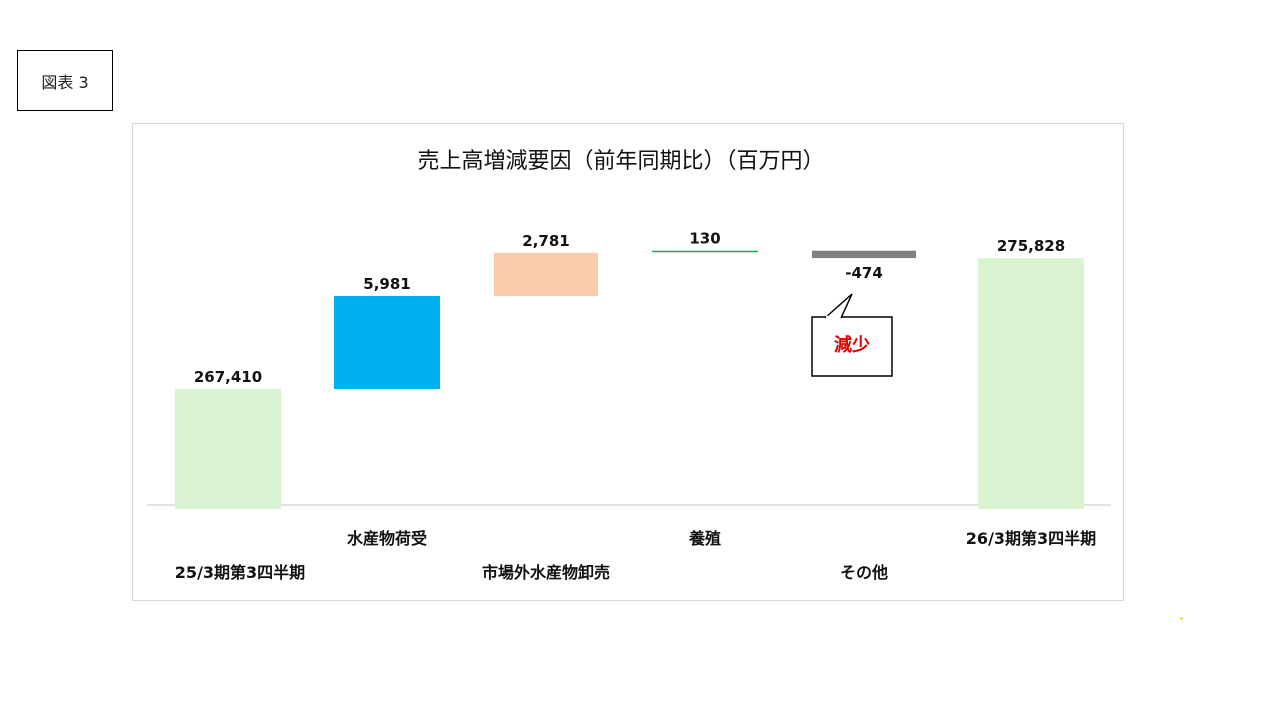 This screenshot has height=720, width=1280. I want to click on value-label-5: -474, so click(864, 273).